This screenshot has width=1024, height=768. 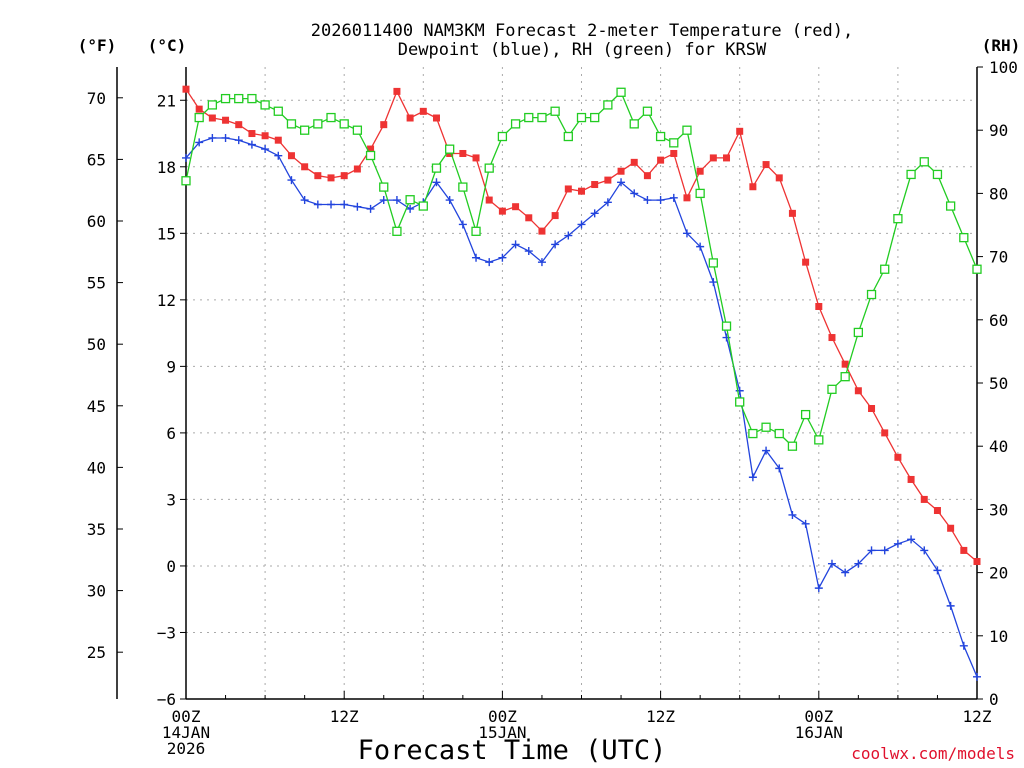 I want to click on rh-unit-label: (RH), so click(x=1001, y=45).